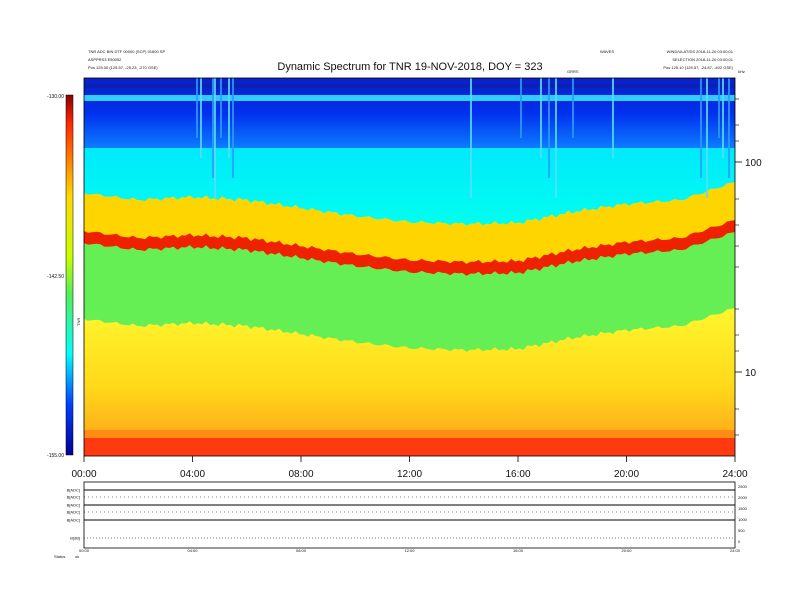  Describe the element at coordinates (739, 541) in the screenshot. I see `housekeeping-right-tick: 0` at that location.